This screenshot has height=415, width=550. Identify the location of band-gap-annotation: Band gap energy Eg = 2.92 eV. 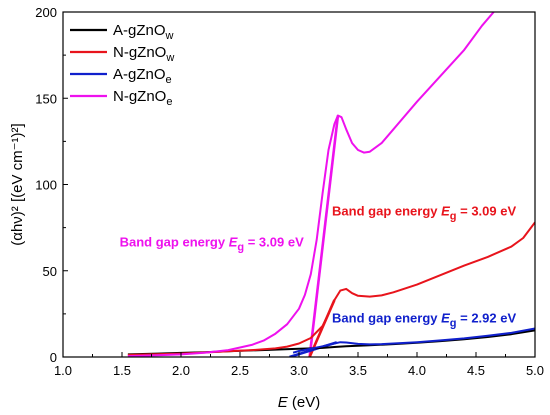
(424, 320).